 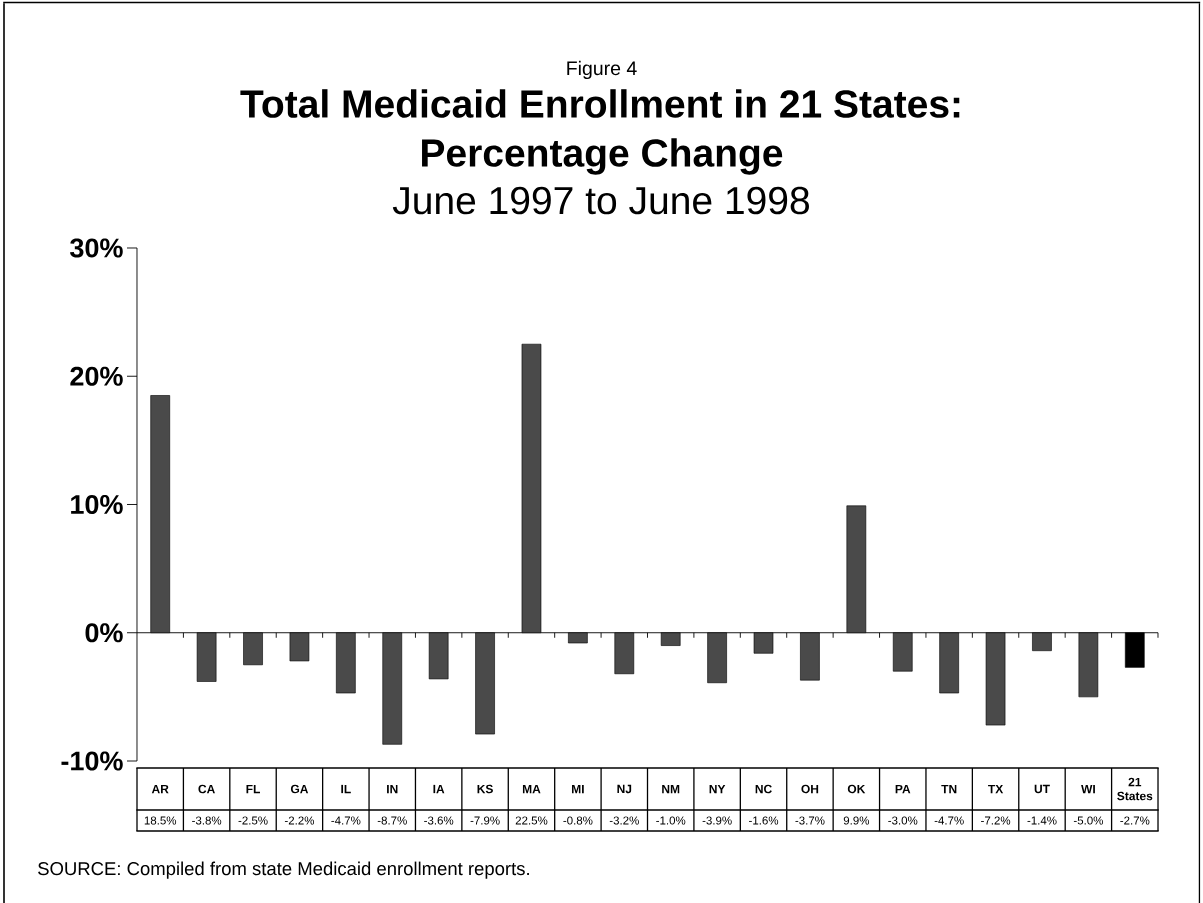 I want to click on data-label: -2.5%, so click(x=253, y=820).